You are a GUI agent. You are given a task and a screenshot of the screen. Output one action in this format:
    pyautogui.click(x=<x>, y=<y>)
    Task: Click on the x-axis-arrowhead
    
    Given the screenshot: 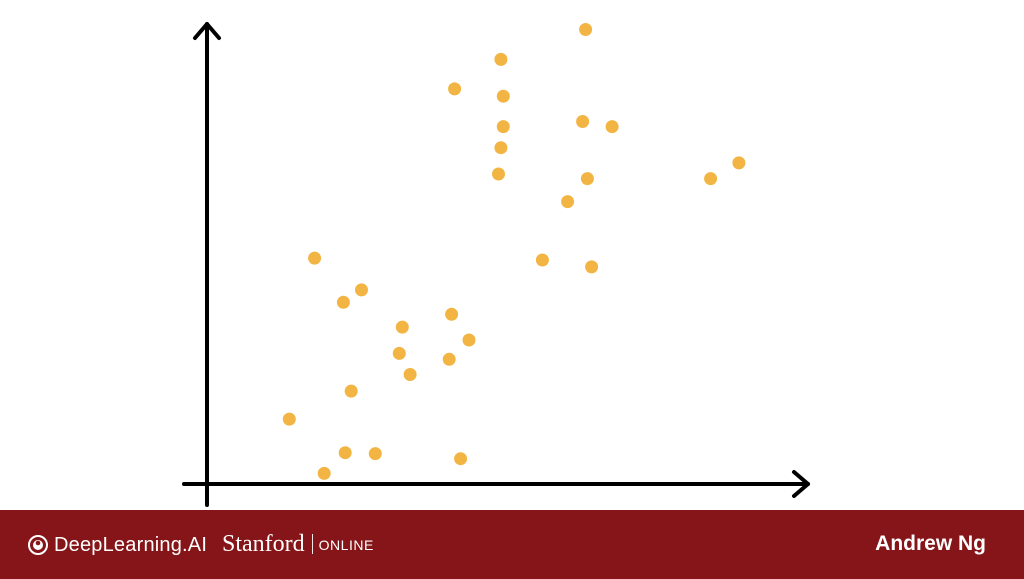 What is the action you would take?
    pyautogui.click(x=801, y=484)
    